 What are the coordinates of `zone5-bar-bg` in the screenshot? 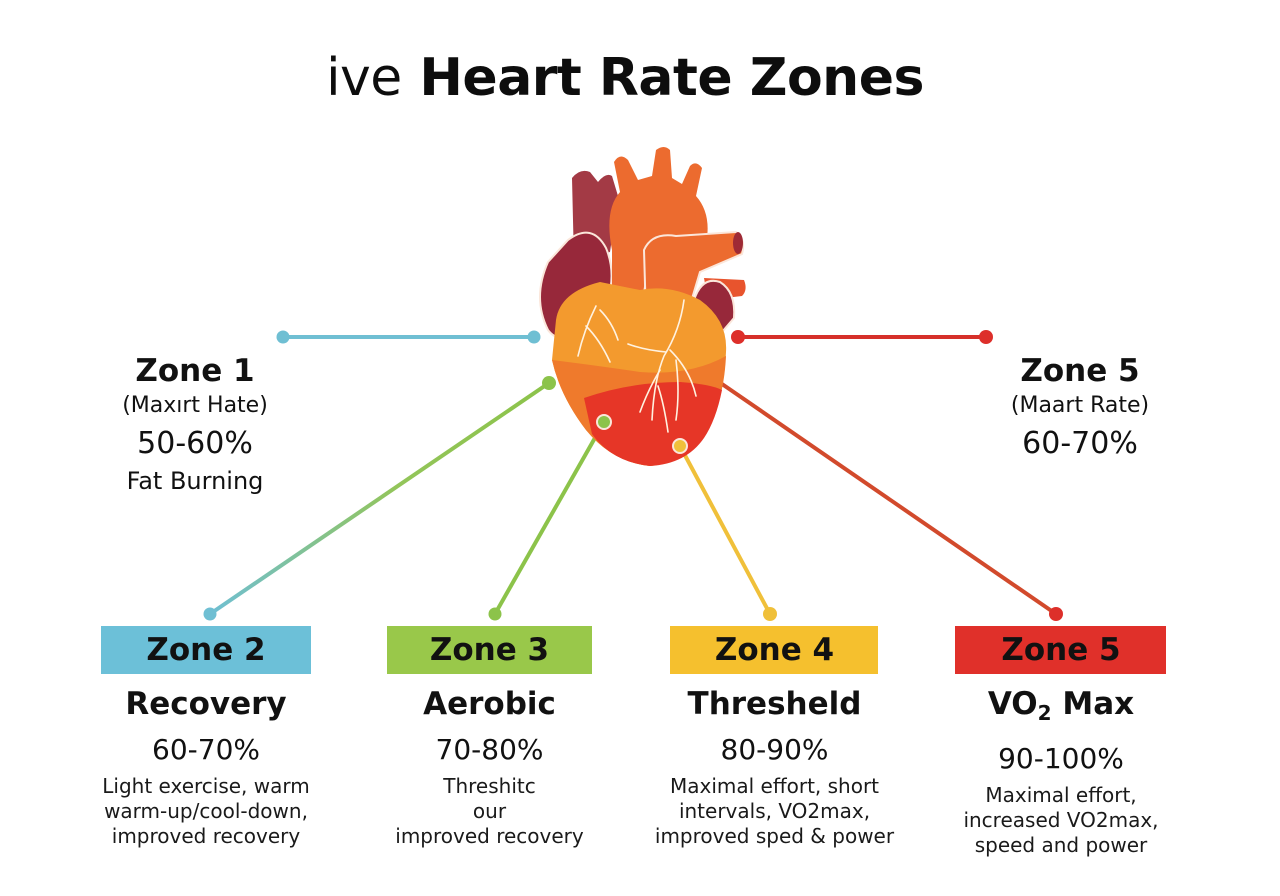 It's located at (1060, 650).